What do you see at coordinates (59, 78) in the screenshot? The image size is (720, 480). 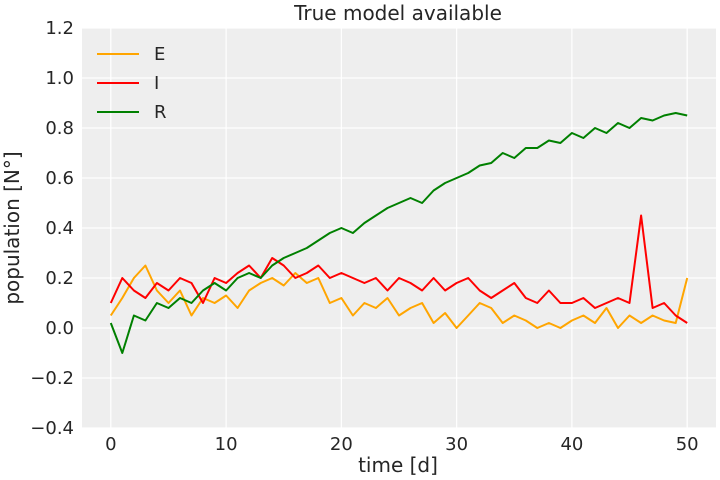 I see `y-tick-label: 1.0` at bounding box center [59, 78].